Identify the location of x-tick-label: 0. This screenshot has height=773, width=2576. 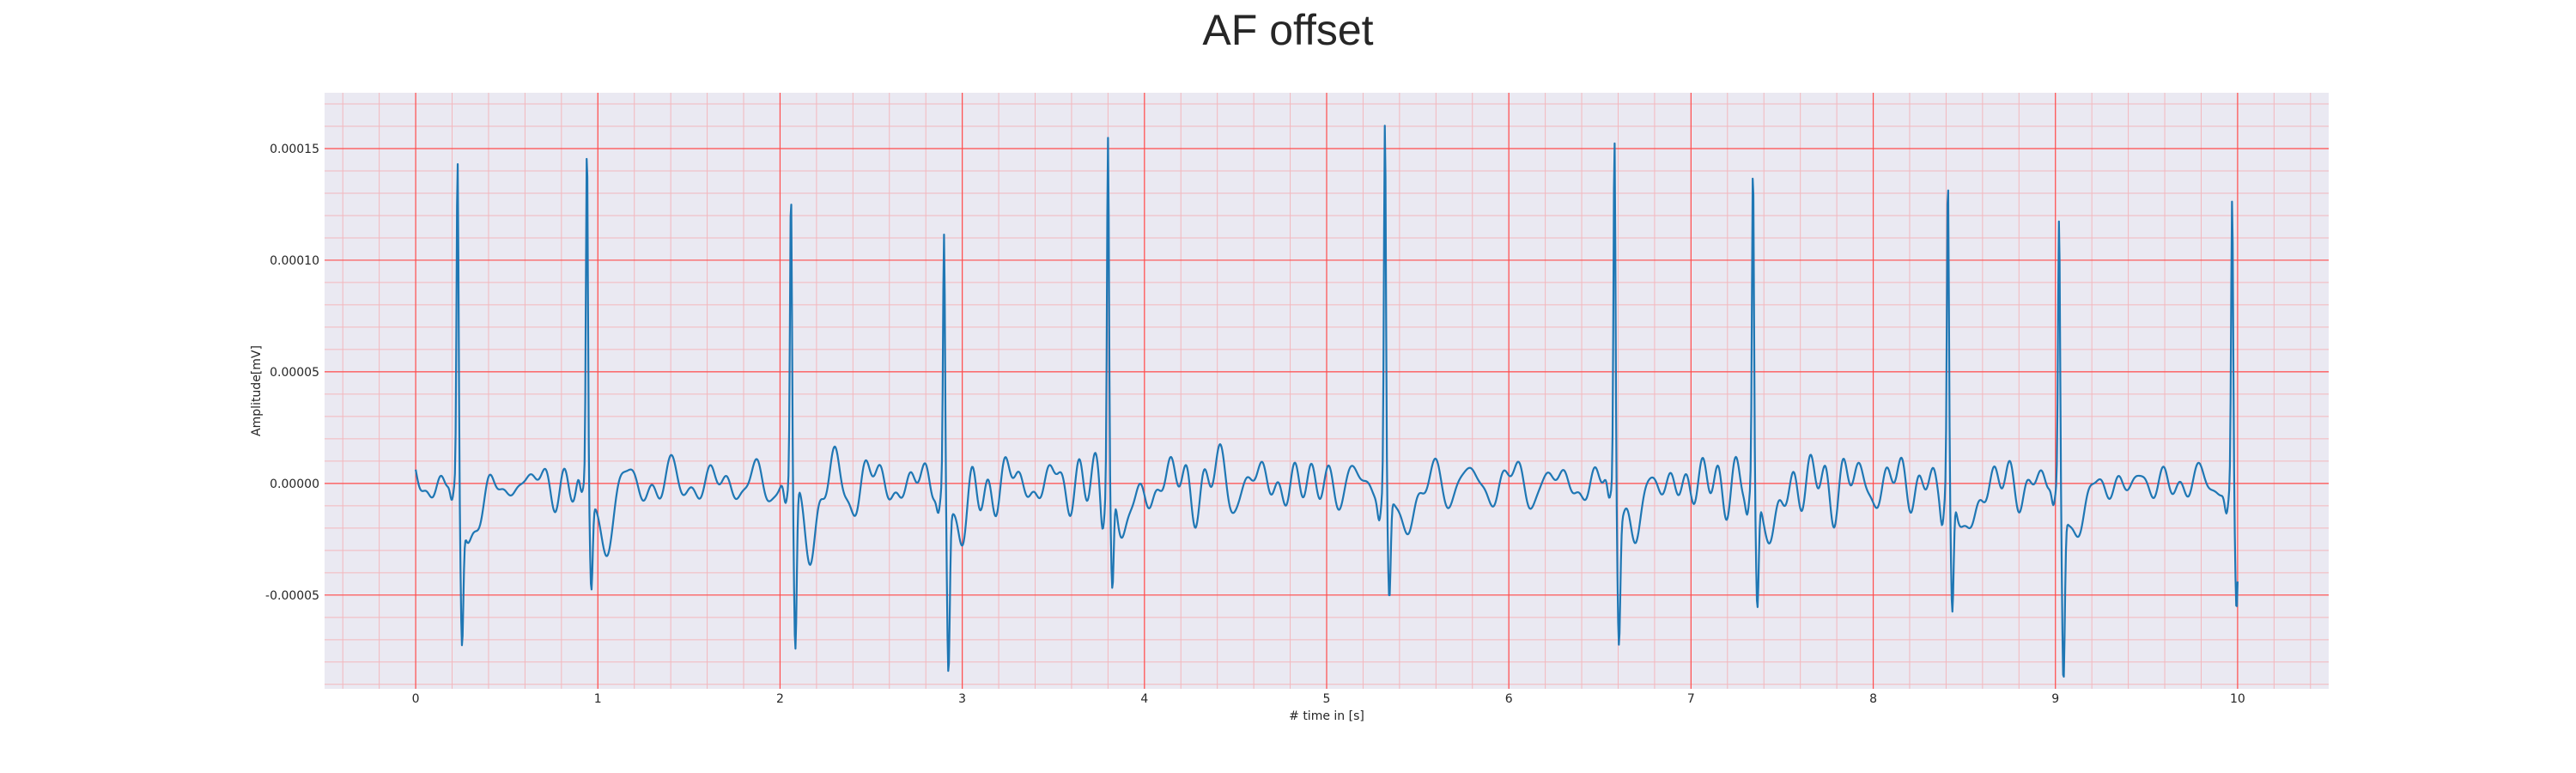
(416, 699).